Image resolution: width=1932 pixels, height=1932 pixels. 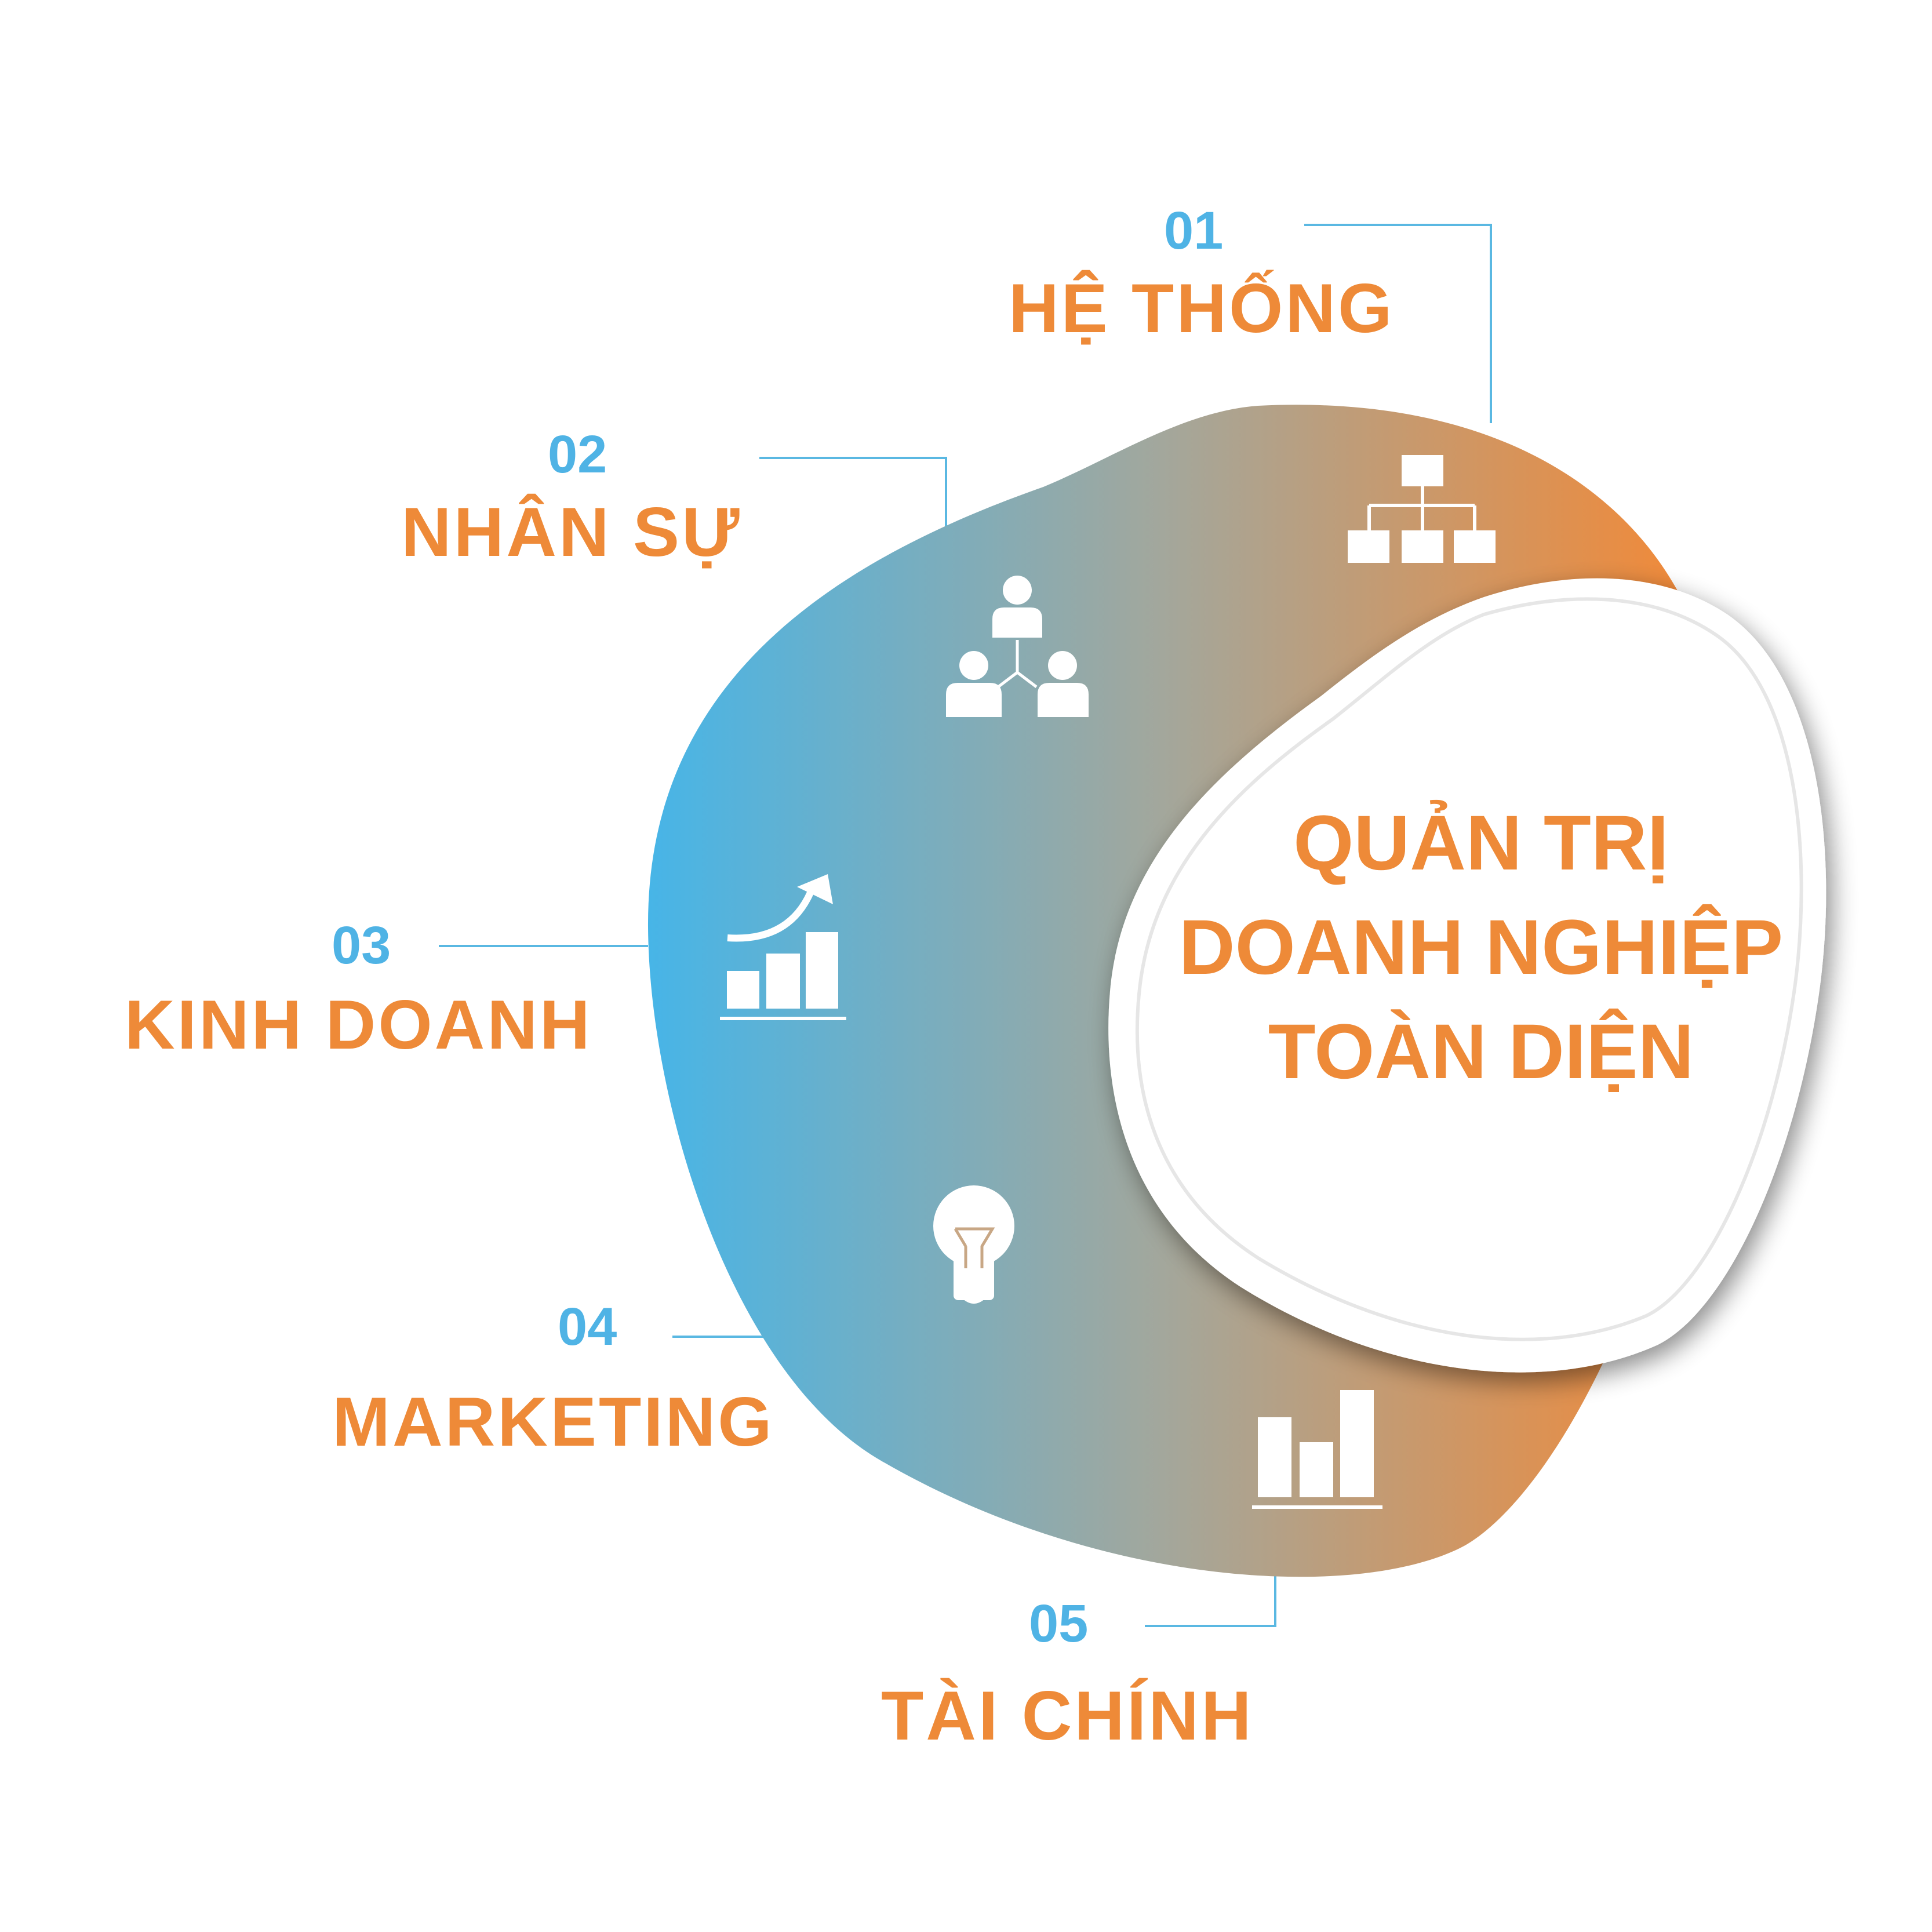 What do you see at coordinates (587, 1326) in the screenshot?
I see `item-number-04: 04` at bounding box center [587, 1326].